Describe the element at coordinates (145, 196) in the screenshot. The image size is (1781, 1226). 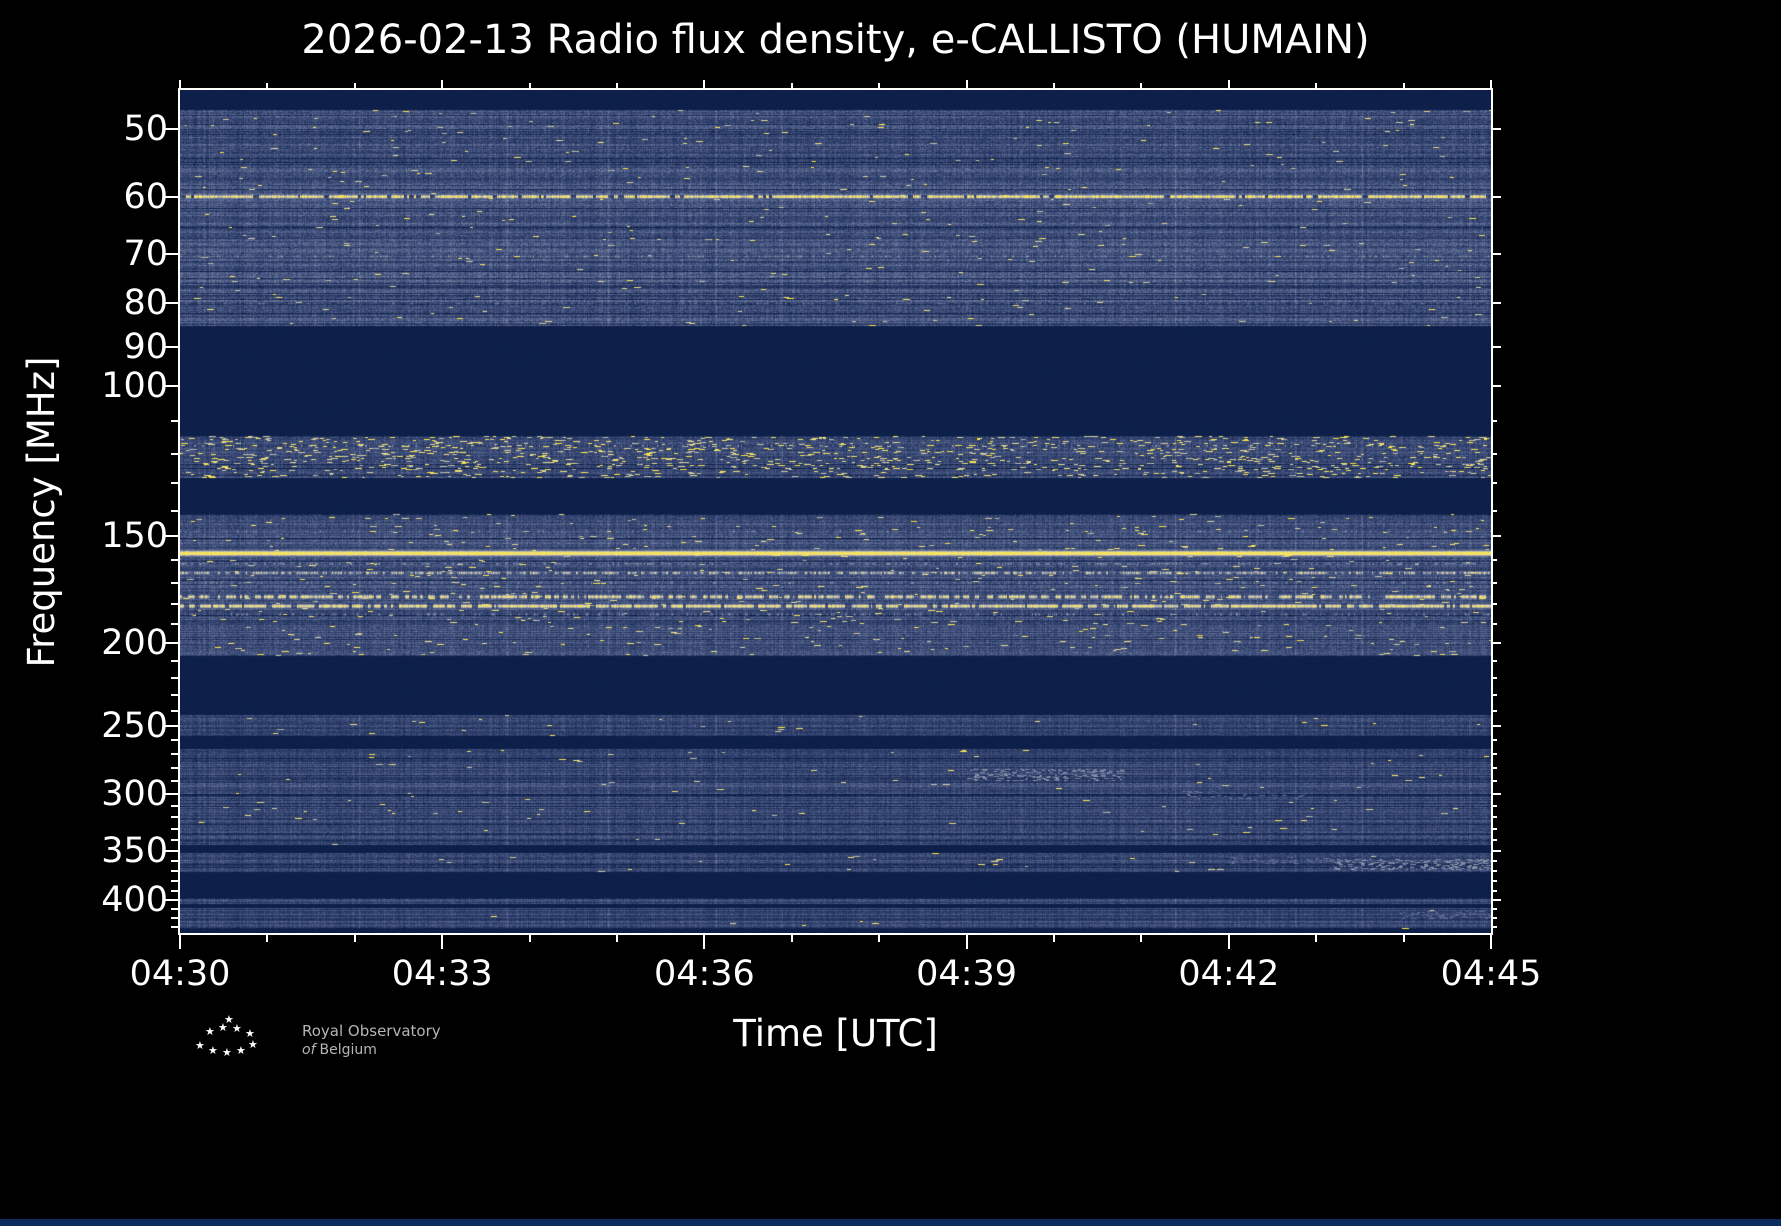
I see `y-tick-label: 60` at that location.